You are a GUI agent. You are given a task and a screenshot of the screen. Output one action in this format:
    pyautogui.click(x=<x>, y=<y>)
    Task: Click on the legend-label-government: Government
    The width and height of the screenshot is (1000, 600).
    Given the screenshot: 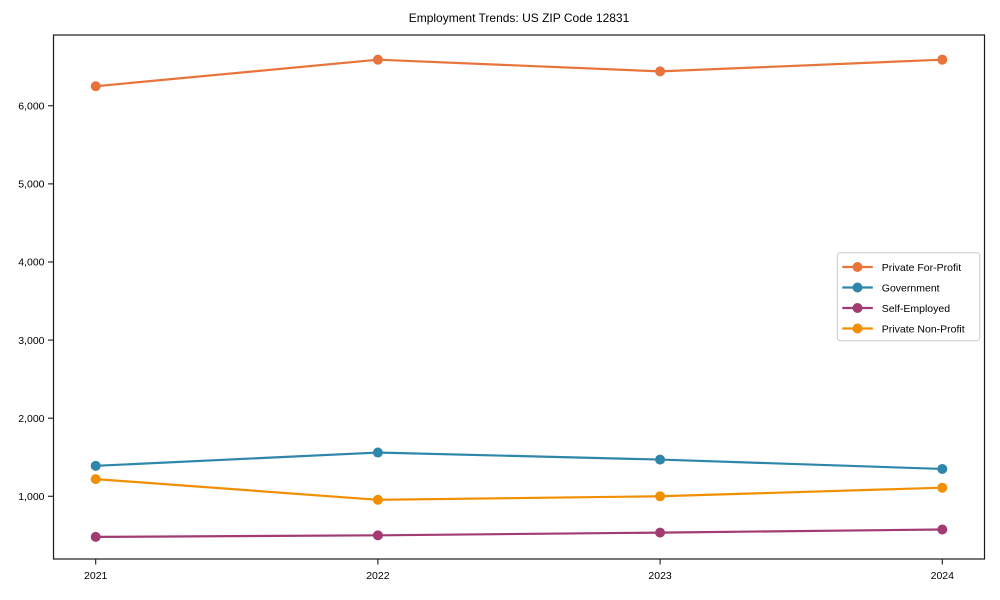 What is the action you would take?
    pyautogui.click(x=911, y=288)
    